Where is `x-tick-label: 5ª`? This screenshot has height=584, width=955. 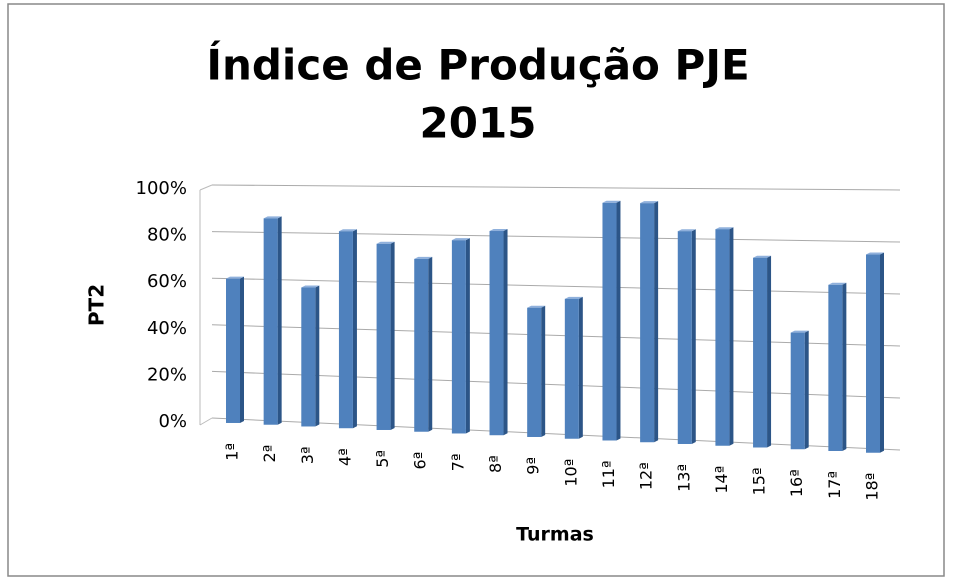 x-tick-label: 5ª is located at coordinates (382, 459).